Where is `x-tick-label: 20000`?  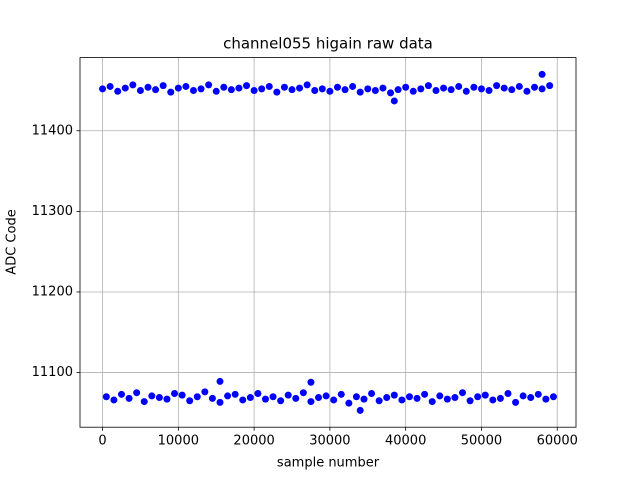 x-tick-label: 20000 is located at coordinates (253, 441).